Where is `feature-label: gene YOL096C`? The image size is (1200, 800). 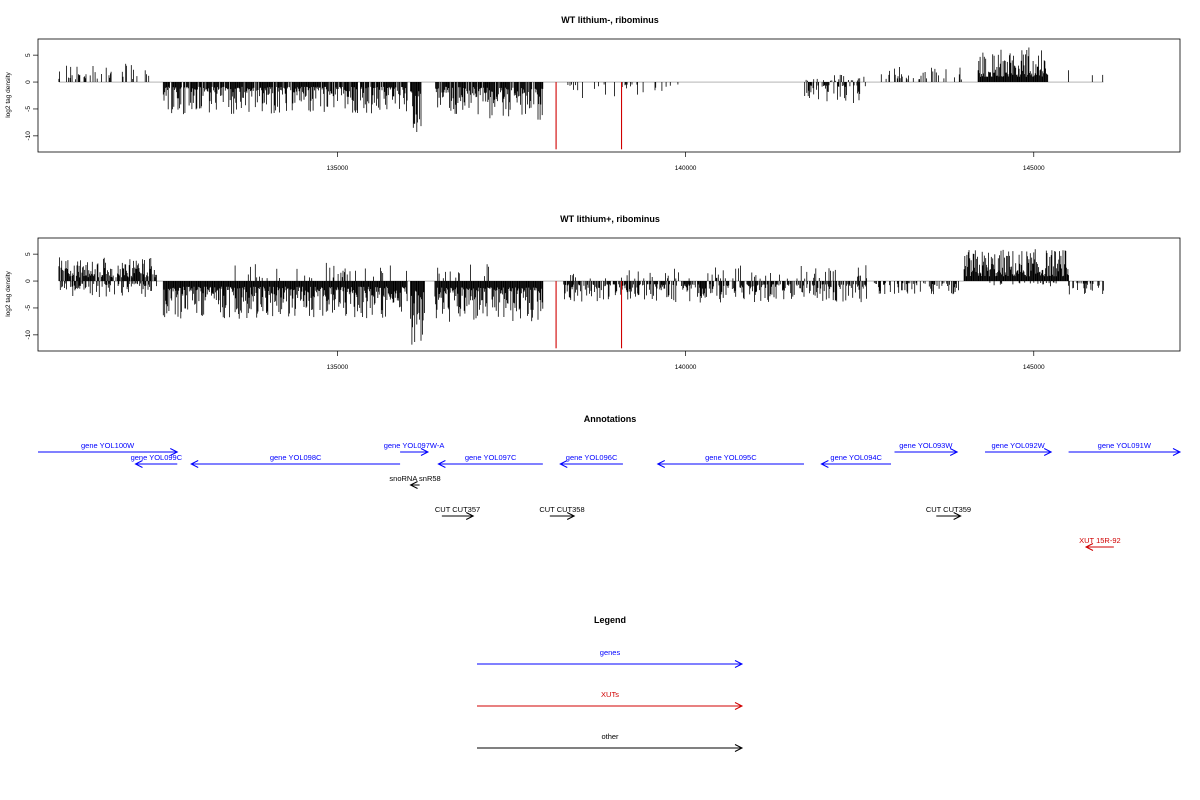 feature-label: gene YOL096C is located at coordinates (592, 457).